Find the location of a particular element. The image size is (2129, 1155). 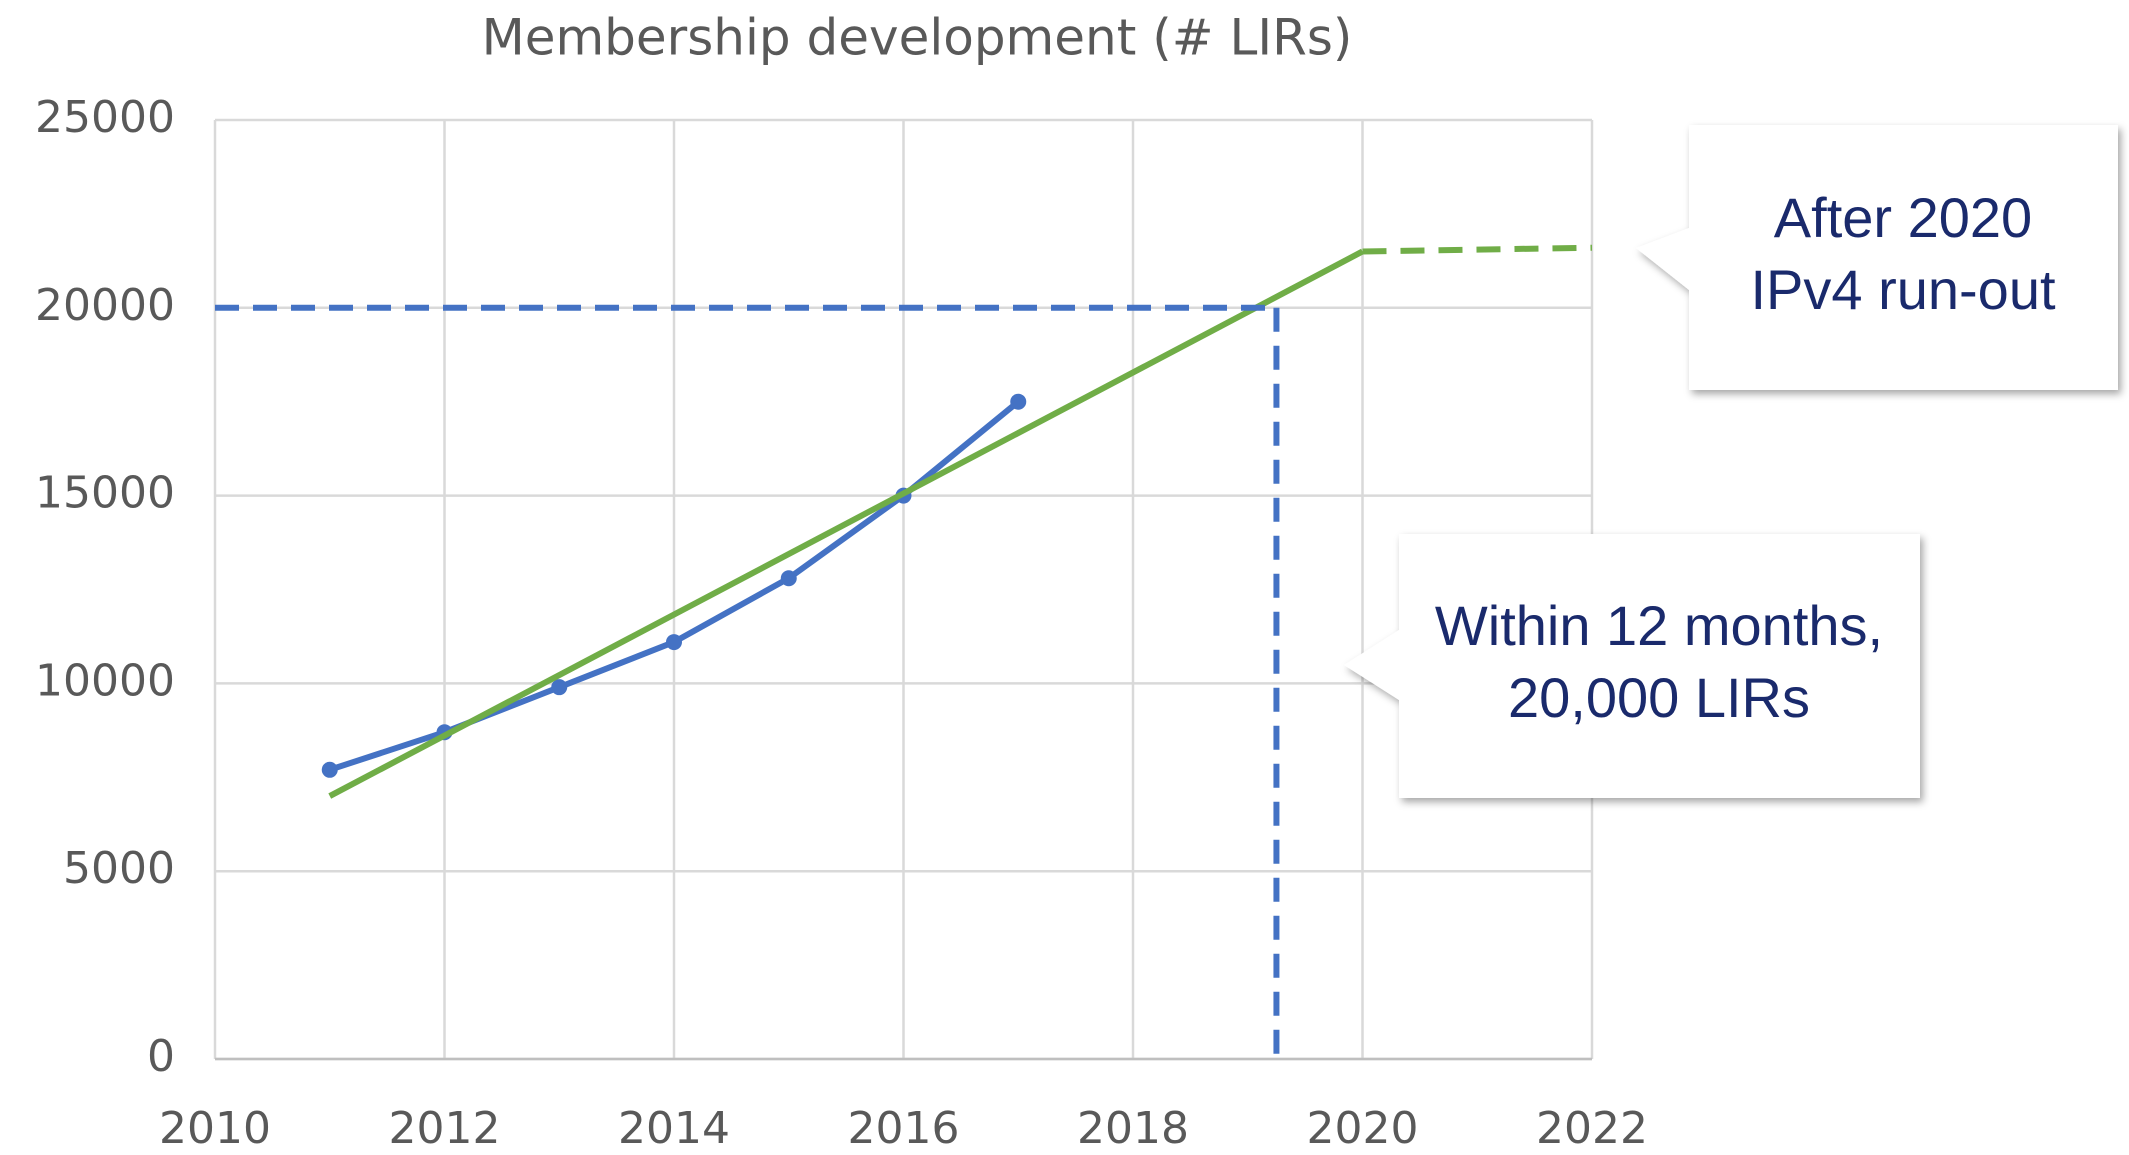

x-tick-label: 2010 is located at coordinates (215, 1128).